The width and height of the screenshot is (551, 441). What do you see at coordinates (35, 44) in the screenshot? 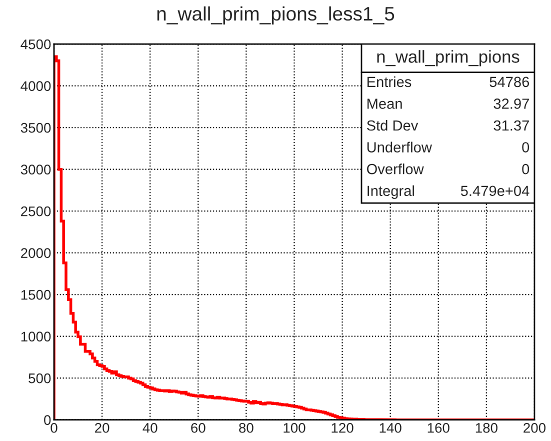
I see `y-tick-label: 4500` at bounding box center [35, 44].